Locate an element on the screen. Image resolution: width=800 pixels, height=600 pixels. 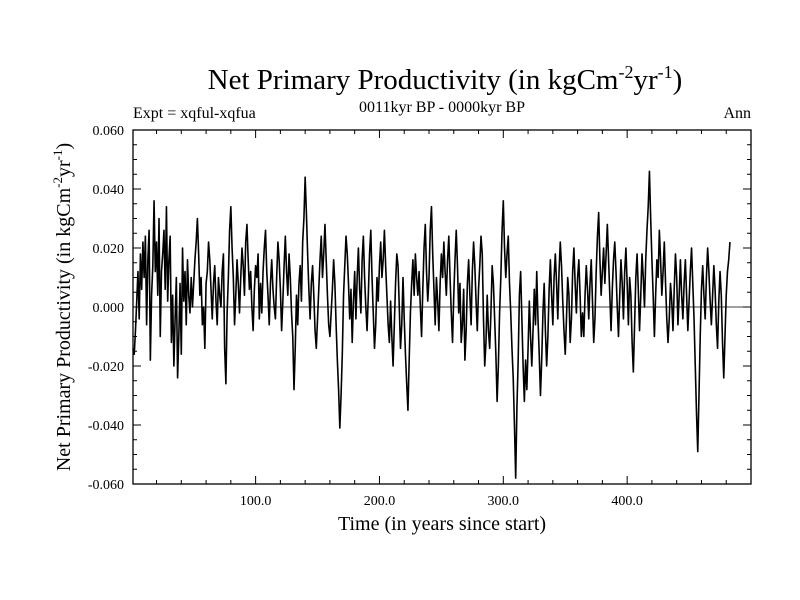
experiment-label: Expt = xqful-xqfua is located at coordinates (194, 113).